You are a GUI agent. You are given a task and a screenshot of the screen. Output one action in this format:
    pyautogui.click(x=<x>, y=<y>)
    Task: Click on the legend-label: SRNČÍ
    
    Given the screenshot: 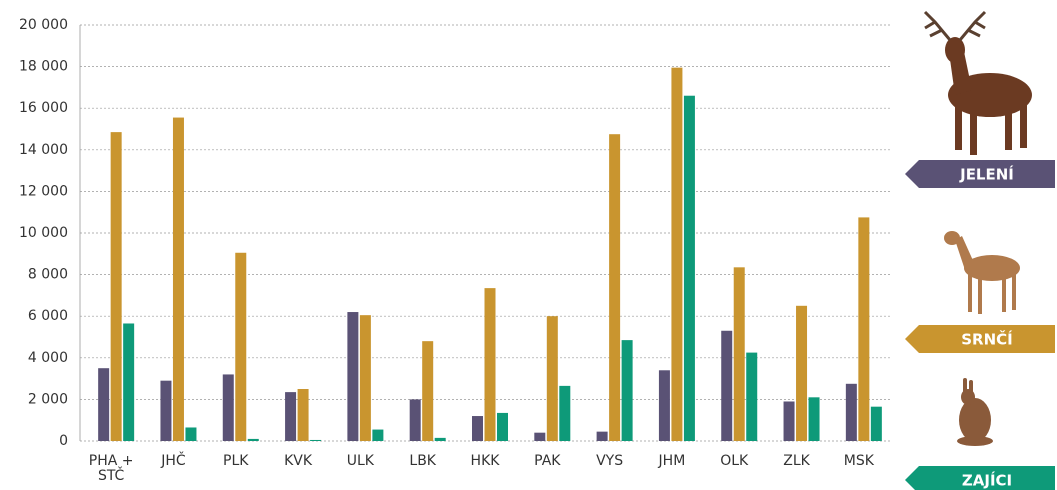 What is the action you would take?
    pyautogui.click(x=987, y=339)
    